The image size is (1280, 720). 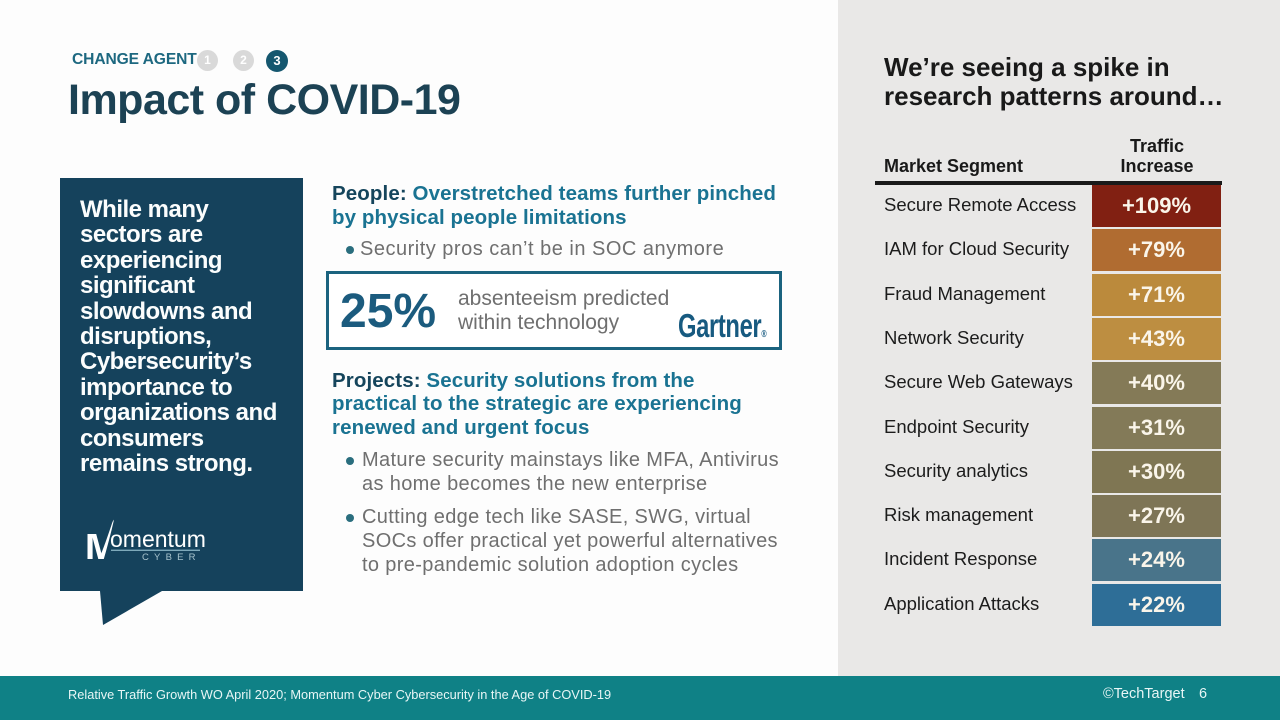 What do you see at coordinates (171, 557) in the screenshot?
I see `svg-text: CYBER` at bounding box center [171, 557].